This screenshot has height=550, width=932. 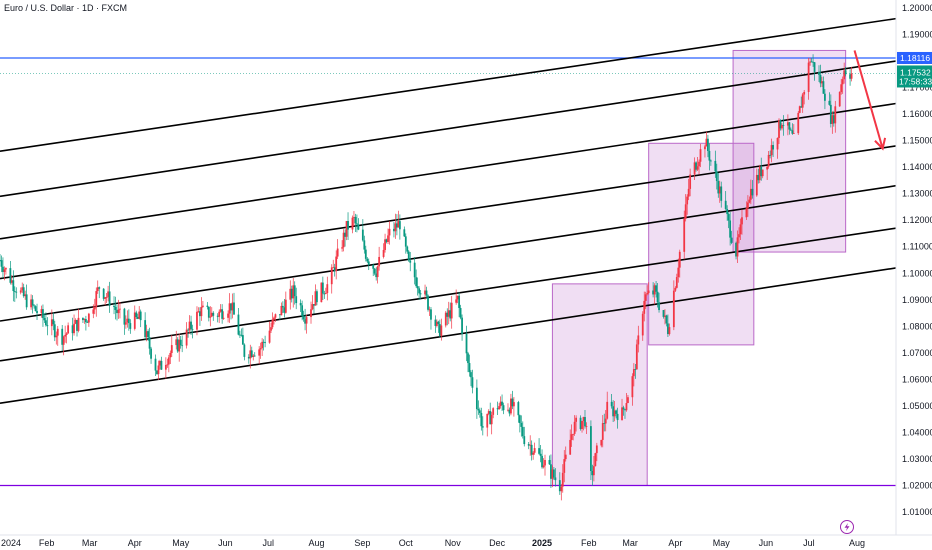 What do you see at coordinates (497, 543) in the screenshot?
I see `time-tick-label: Dec` at bounding box center [497, 543].